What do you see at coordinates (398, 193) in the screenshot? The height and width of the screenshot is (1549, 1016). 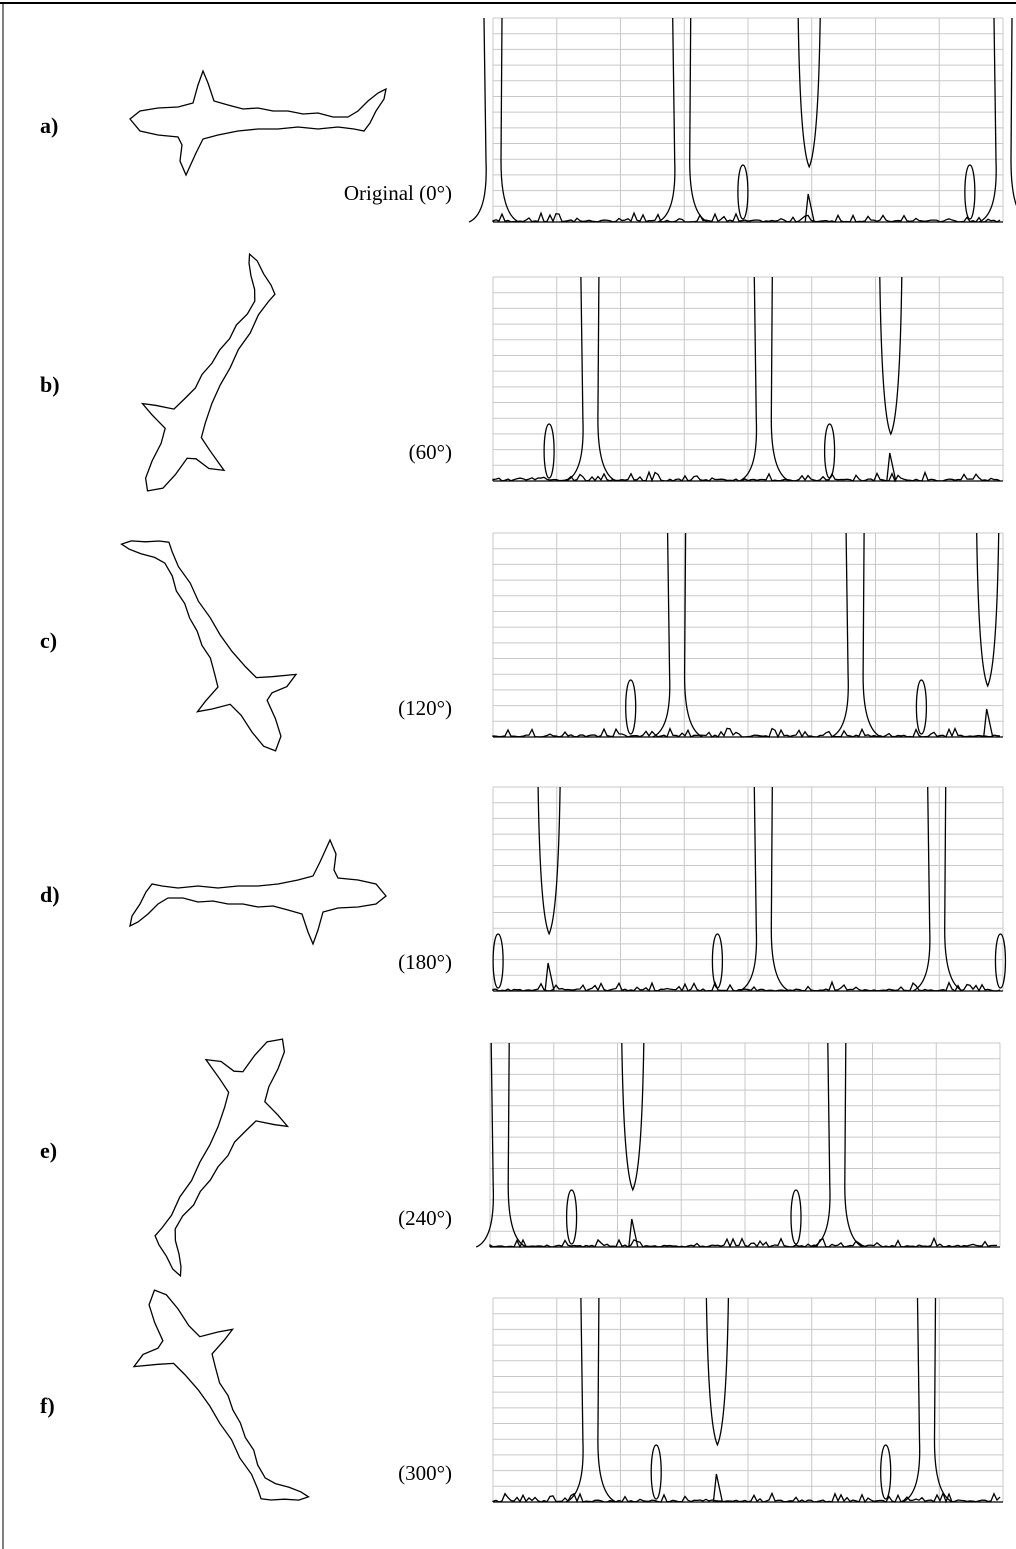 I see `panel-caption: Original (0°)` at bounding box center [398, 193].